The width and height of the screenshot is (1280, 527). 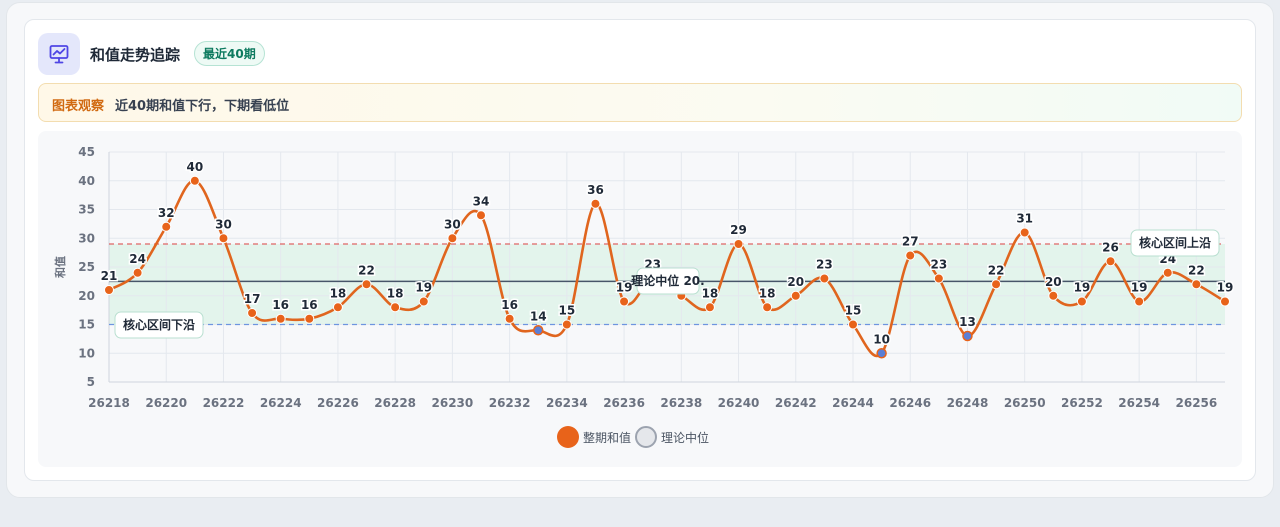 What do you see at coordinates (194, 167) in the screenshot?
I see `data-label: 40` at bounding box center [194, 167].